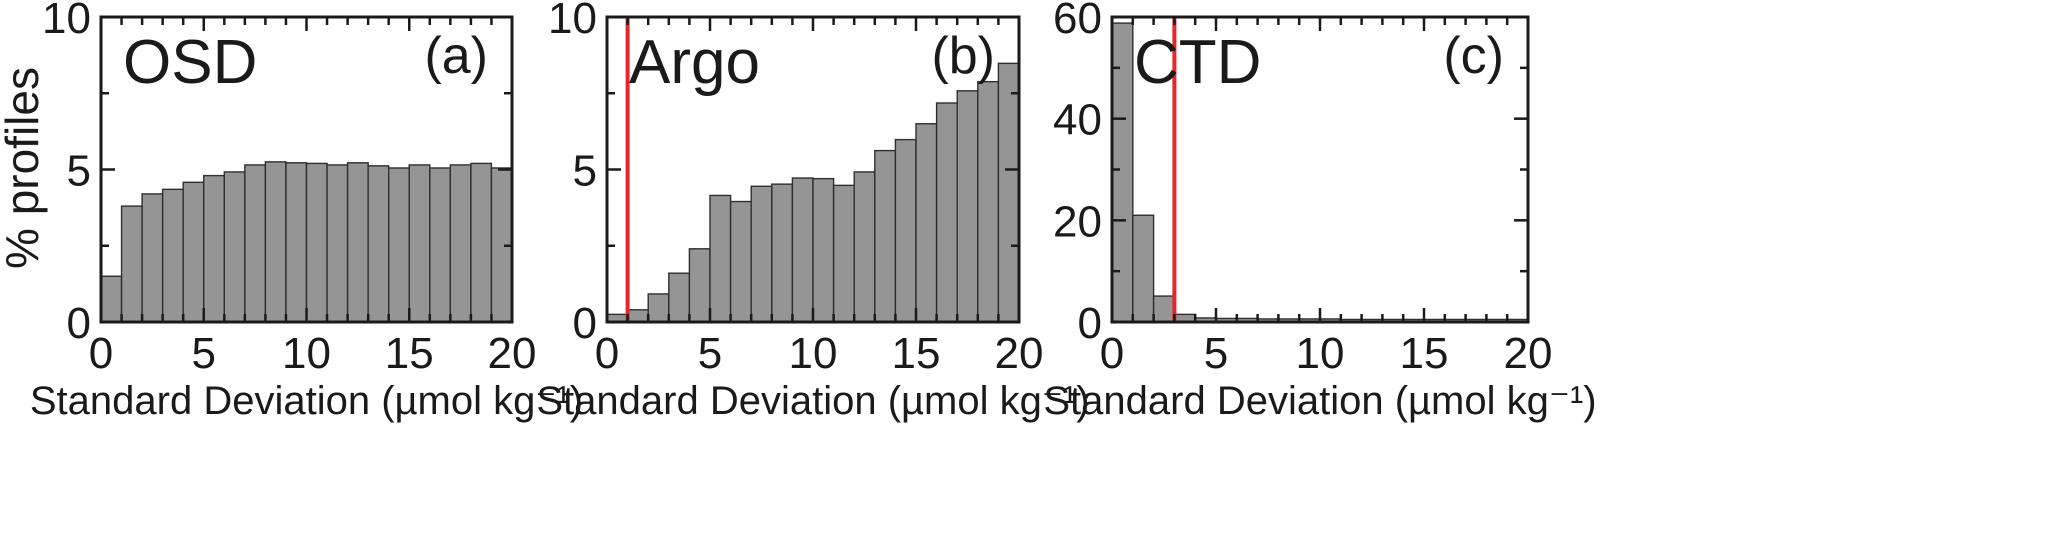 Image resolution: width=2067 pixels, height=556 pixels. Describe the element at coordinates (1528, 353) in the screenshot. I see `x-tick-label-ctd-20: 20` at that location.